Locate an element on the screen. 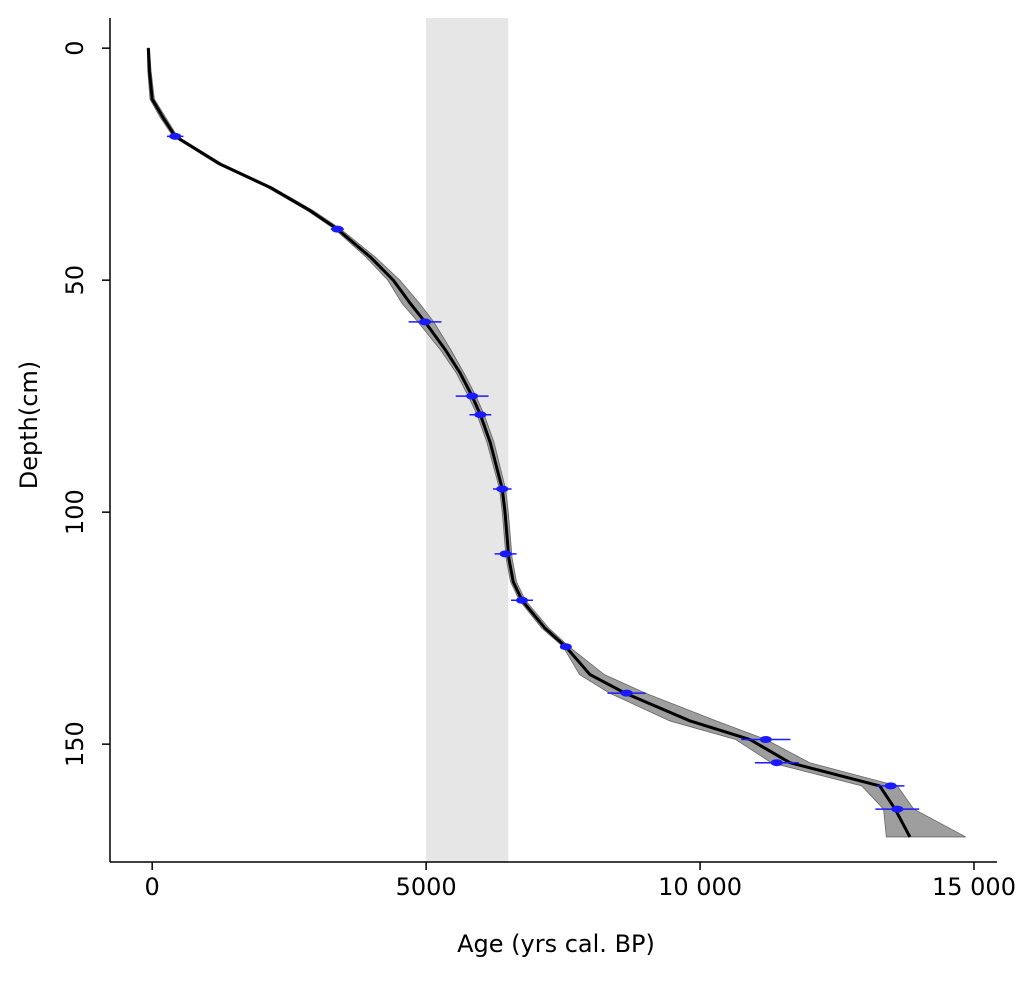 The image size is (1033, 982). x-tick-label: 10 000 is located at coordinates (700, 887).